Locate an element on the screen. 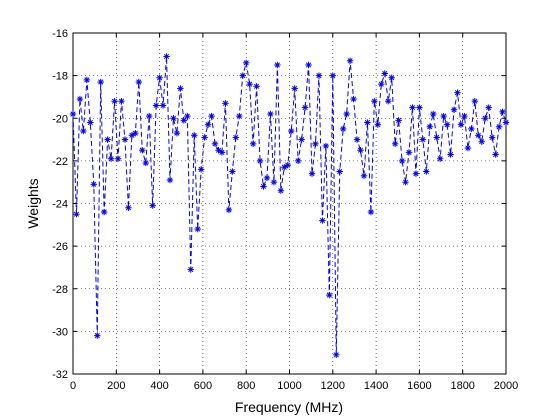  y-tick-label: -26 is located at coordinates (60, 247).